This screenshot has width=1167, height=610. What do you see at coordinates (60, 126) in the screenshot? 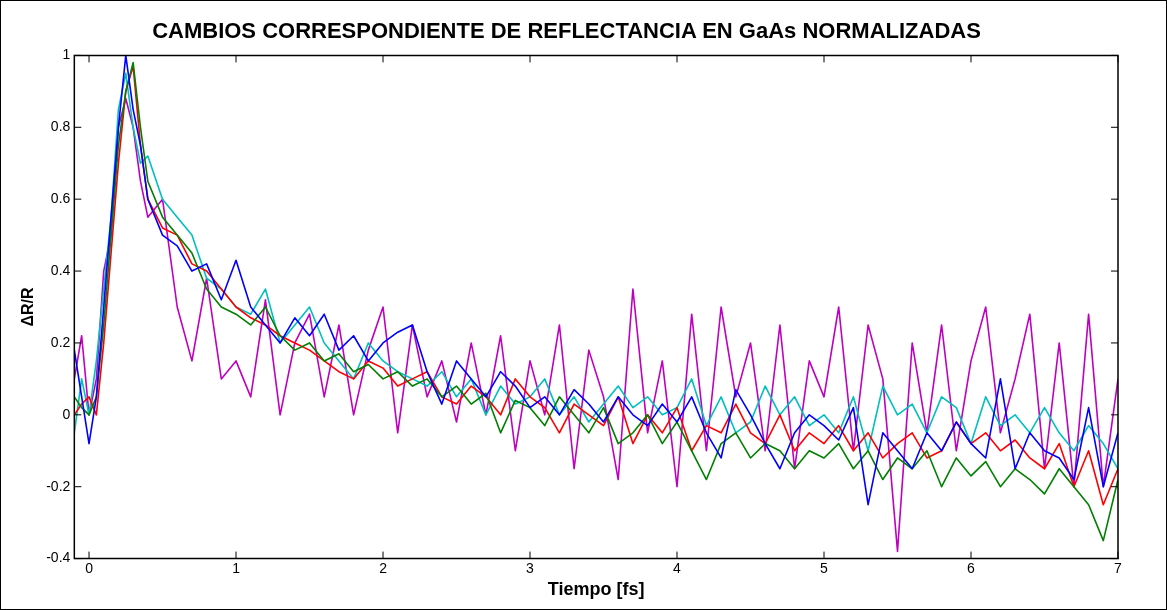
I see `y-tick-label: 0.8` at bounding box center [60, 126].